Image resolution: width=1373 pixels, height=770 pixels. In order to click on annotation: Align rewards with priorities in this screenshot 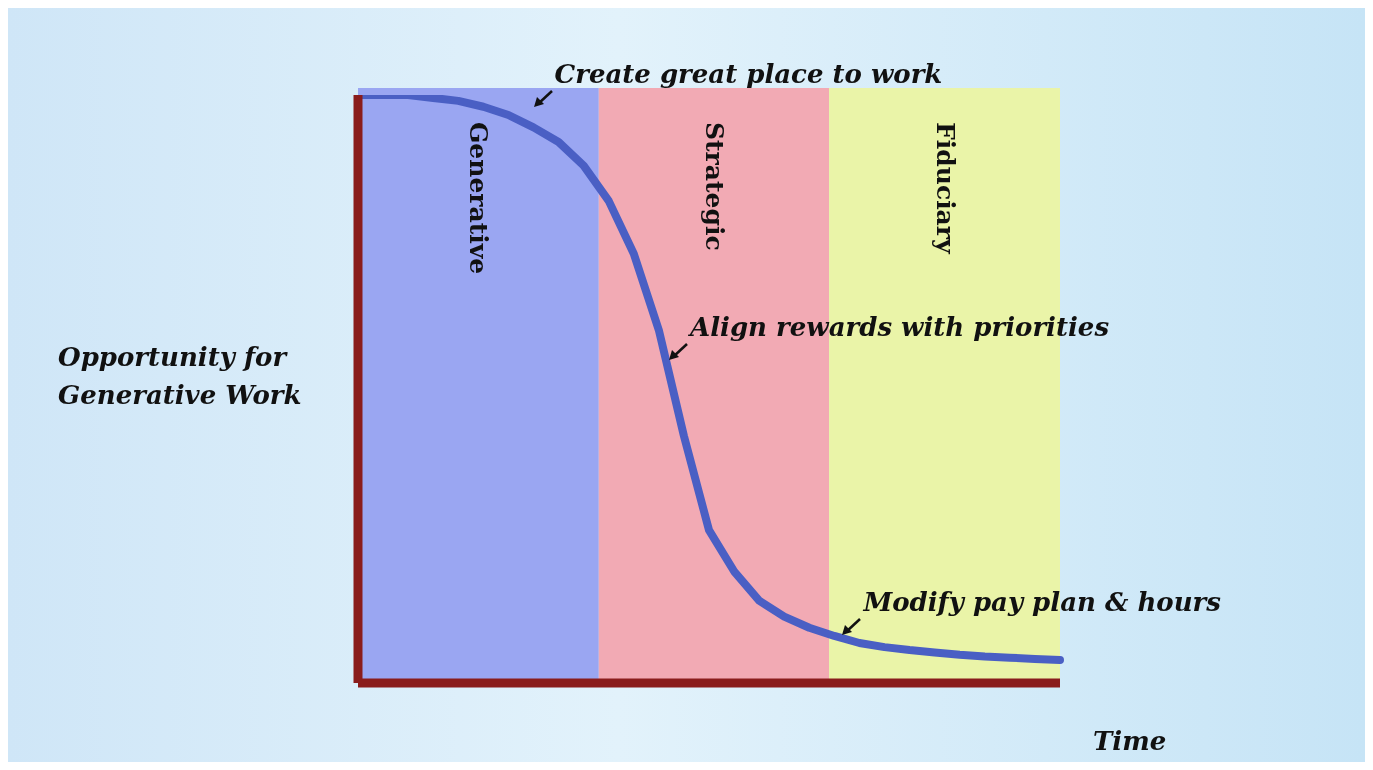, I will do `click(899, 326)`.